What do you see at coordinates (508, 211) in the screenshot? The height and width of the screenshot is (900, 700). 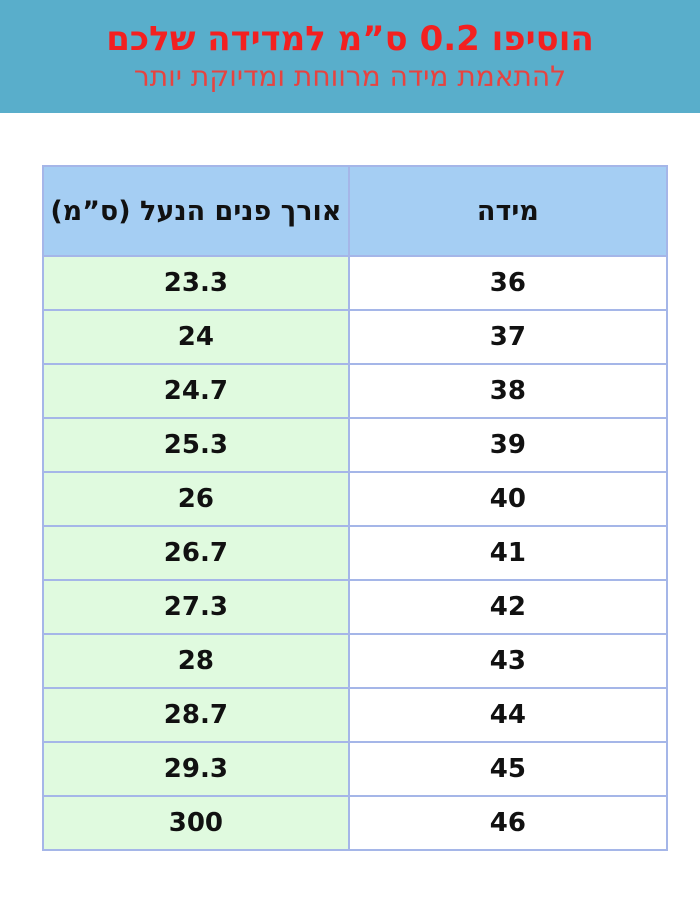 I see `column-header-size: מידה` at bounding box center [508, 211].